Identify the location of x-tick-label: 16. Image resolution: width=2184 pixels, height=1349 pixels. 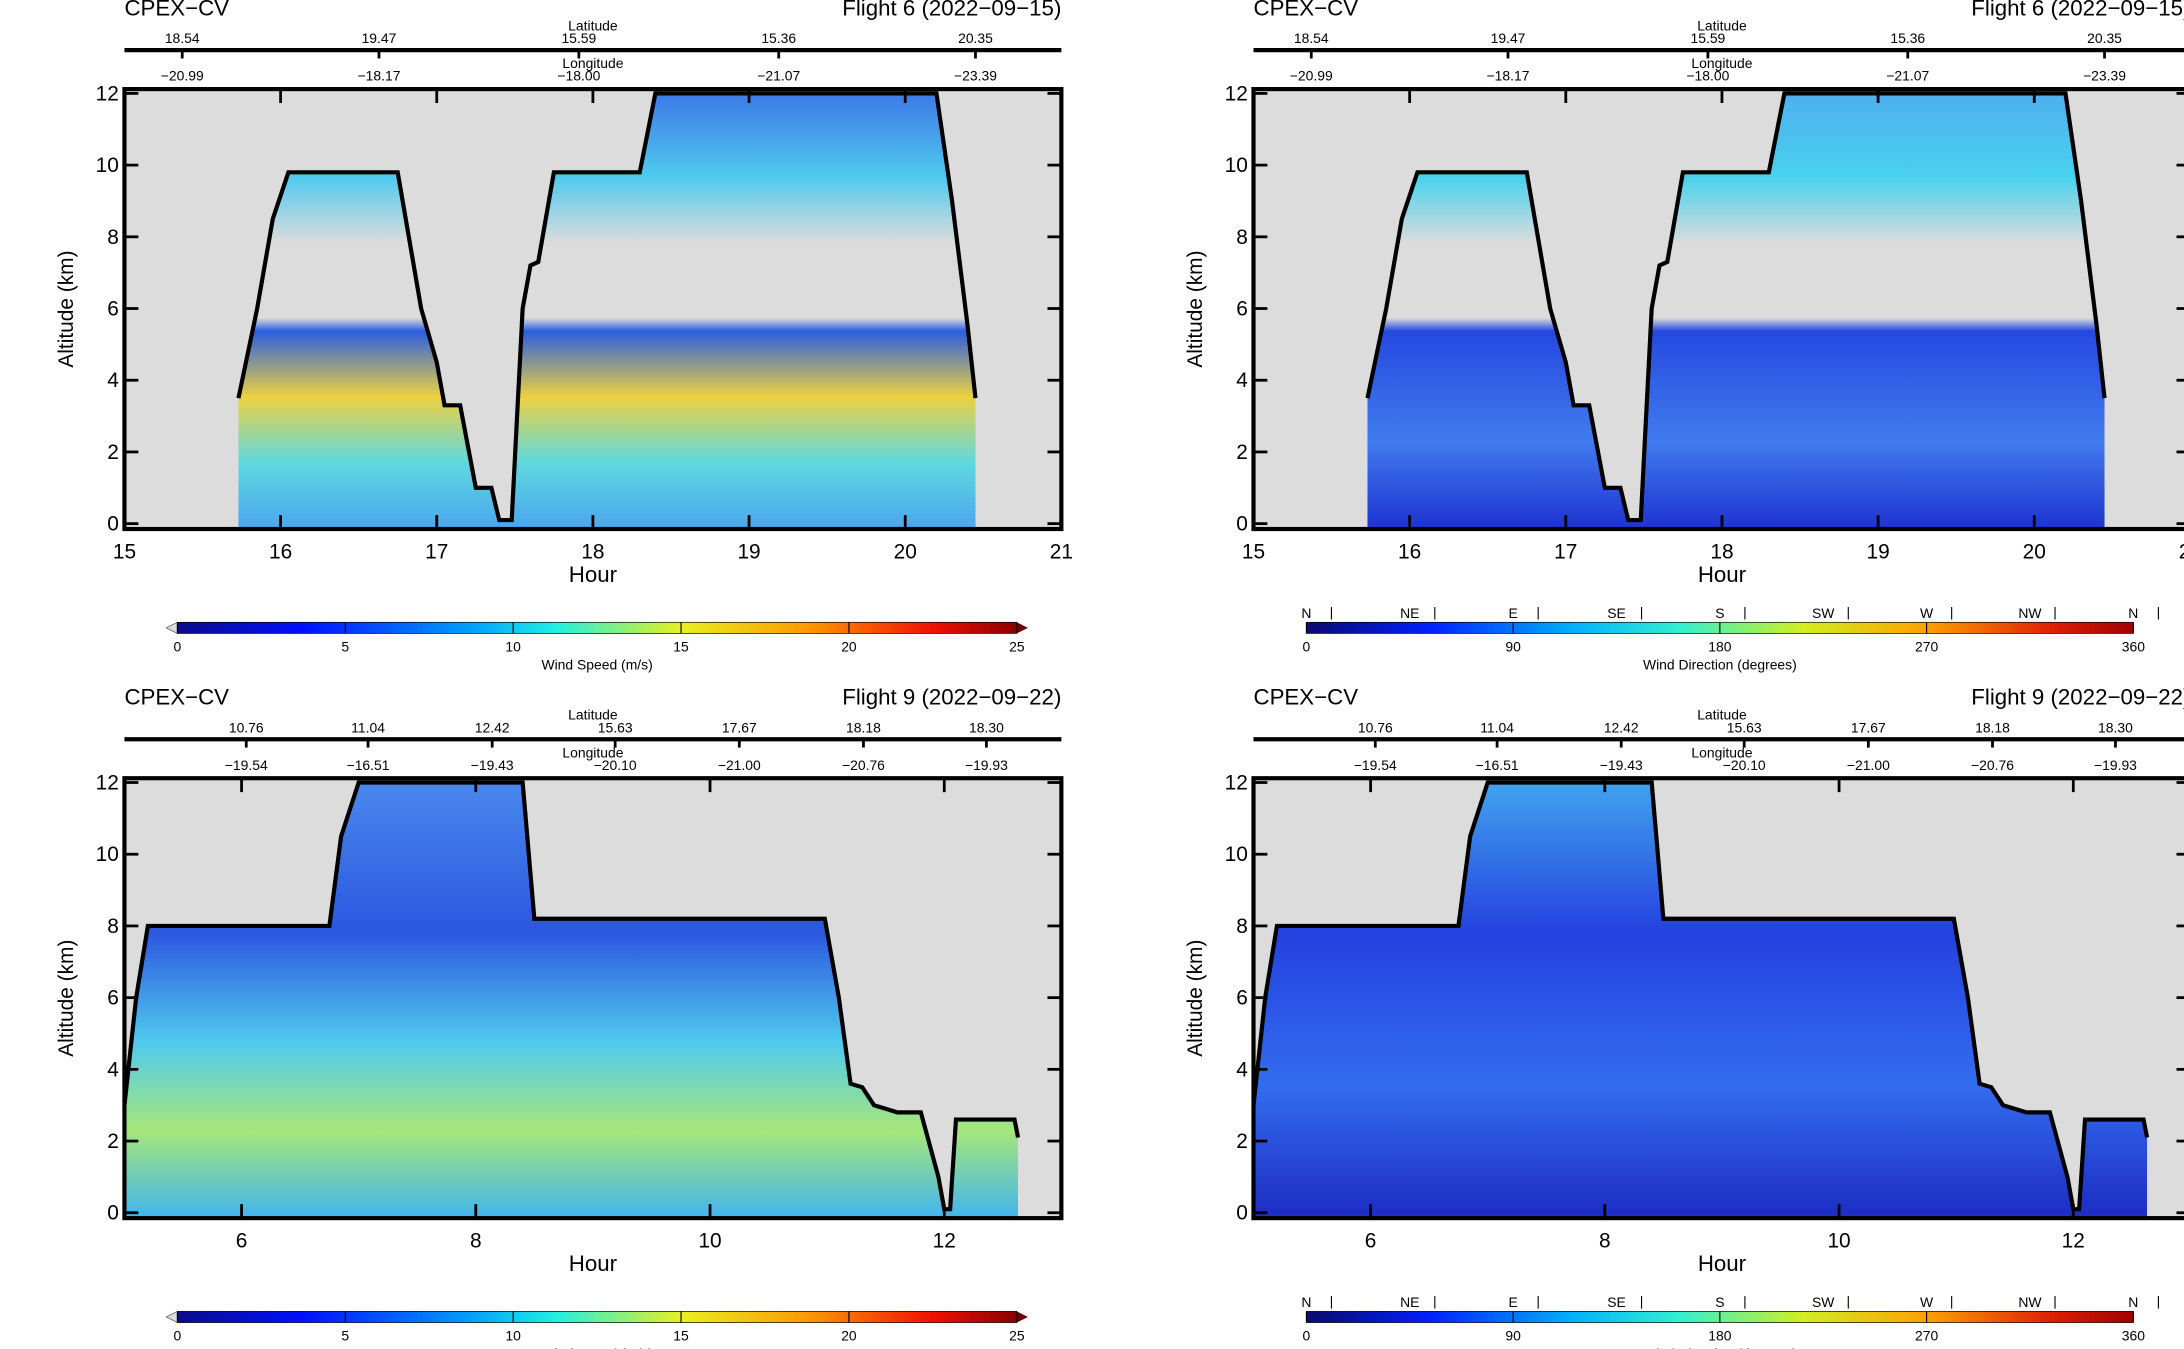
(1409, 551).